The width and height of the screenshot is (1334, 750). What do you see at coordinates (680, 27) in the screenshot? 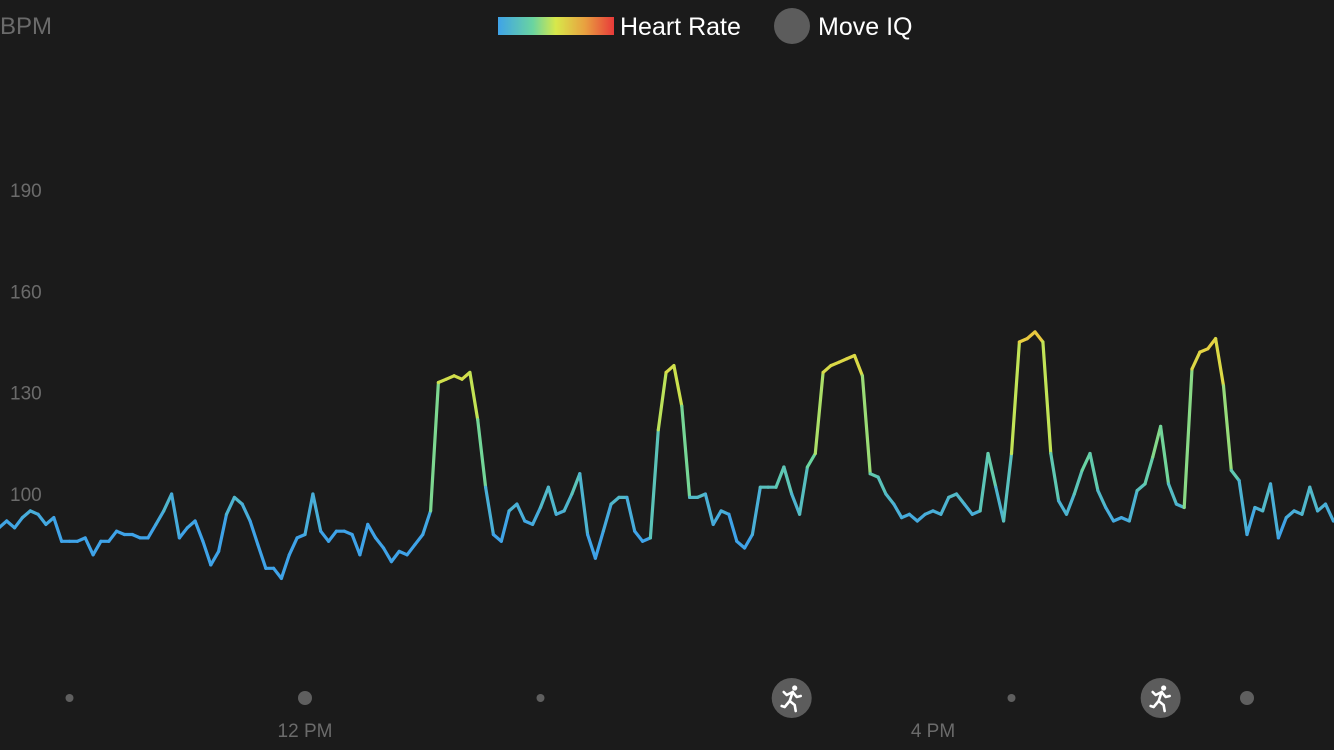
I see `legend-heart-rate-label: Heart Rate` at bounding box center [680, 27].